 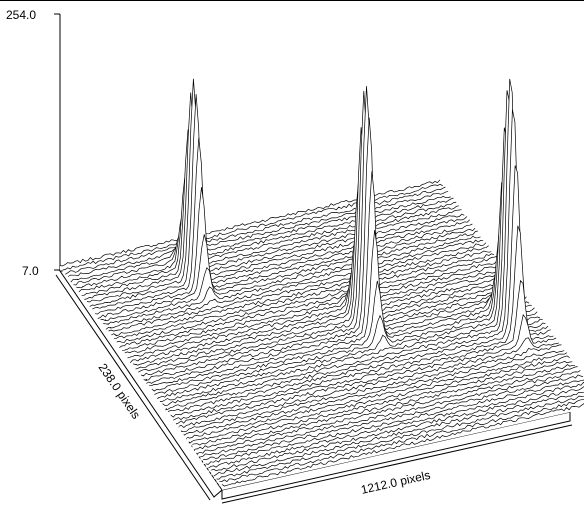 What do you see at coordinates (397, 464) in the screenshot?
I see `x-axis-line` at bounding box center [397, 464].